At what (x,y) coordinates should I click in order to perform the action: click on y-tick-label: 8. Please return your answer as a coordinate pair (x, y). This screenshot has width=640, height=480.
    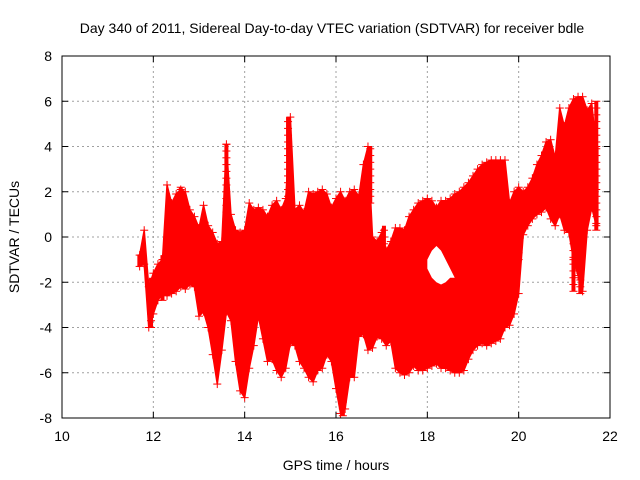
    Looking at the image, I should click on (48, 56).